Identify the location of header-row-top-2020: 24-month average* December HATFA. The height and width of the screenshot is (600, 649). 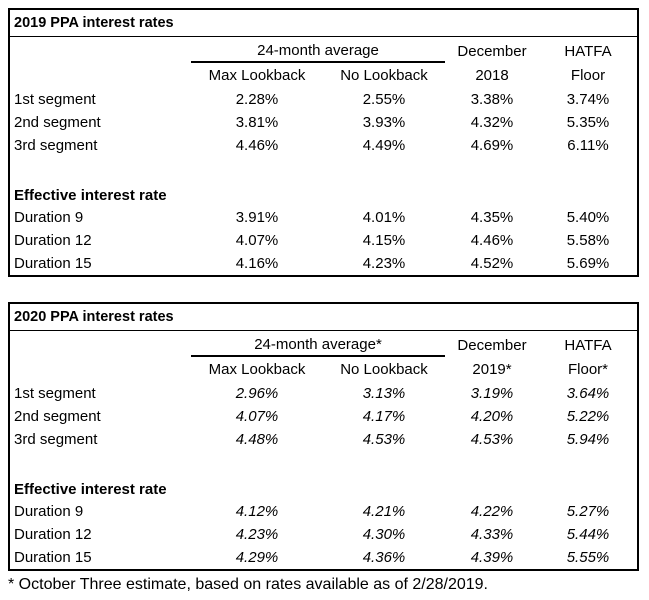
(323, 344).